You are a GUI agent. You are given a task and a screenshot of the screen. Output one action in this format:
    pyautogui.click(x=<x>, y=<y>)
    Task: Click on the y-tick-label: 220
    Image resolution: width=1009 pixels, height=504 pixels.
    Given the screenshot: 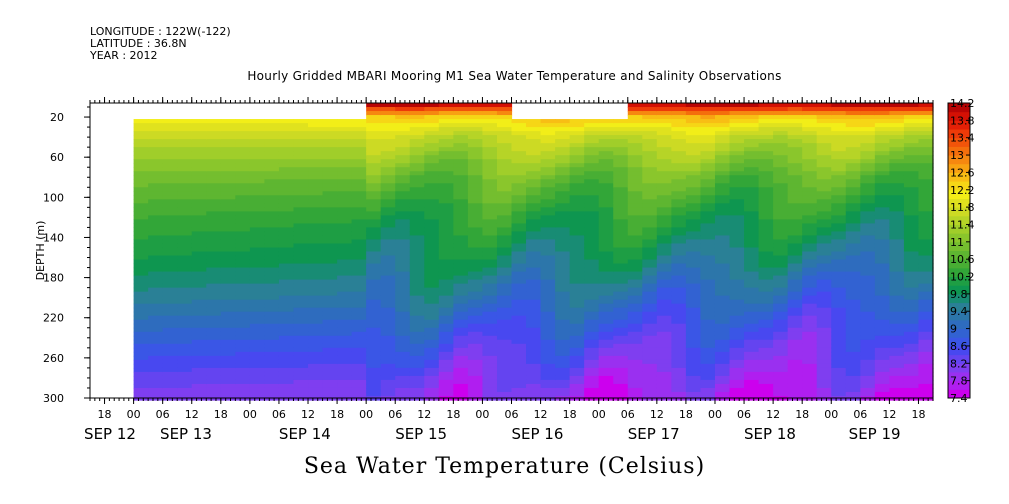 What is the action you would take?
    pyautogui.click(x=53, y=318)
    